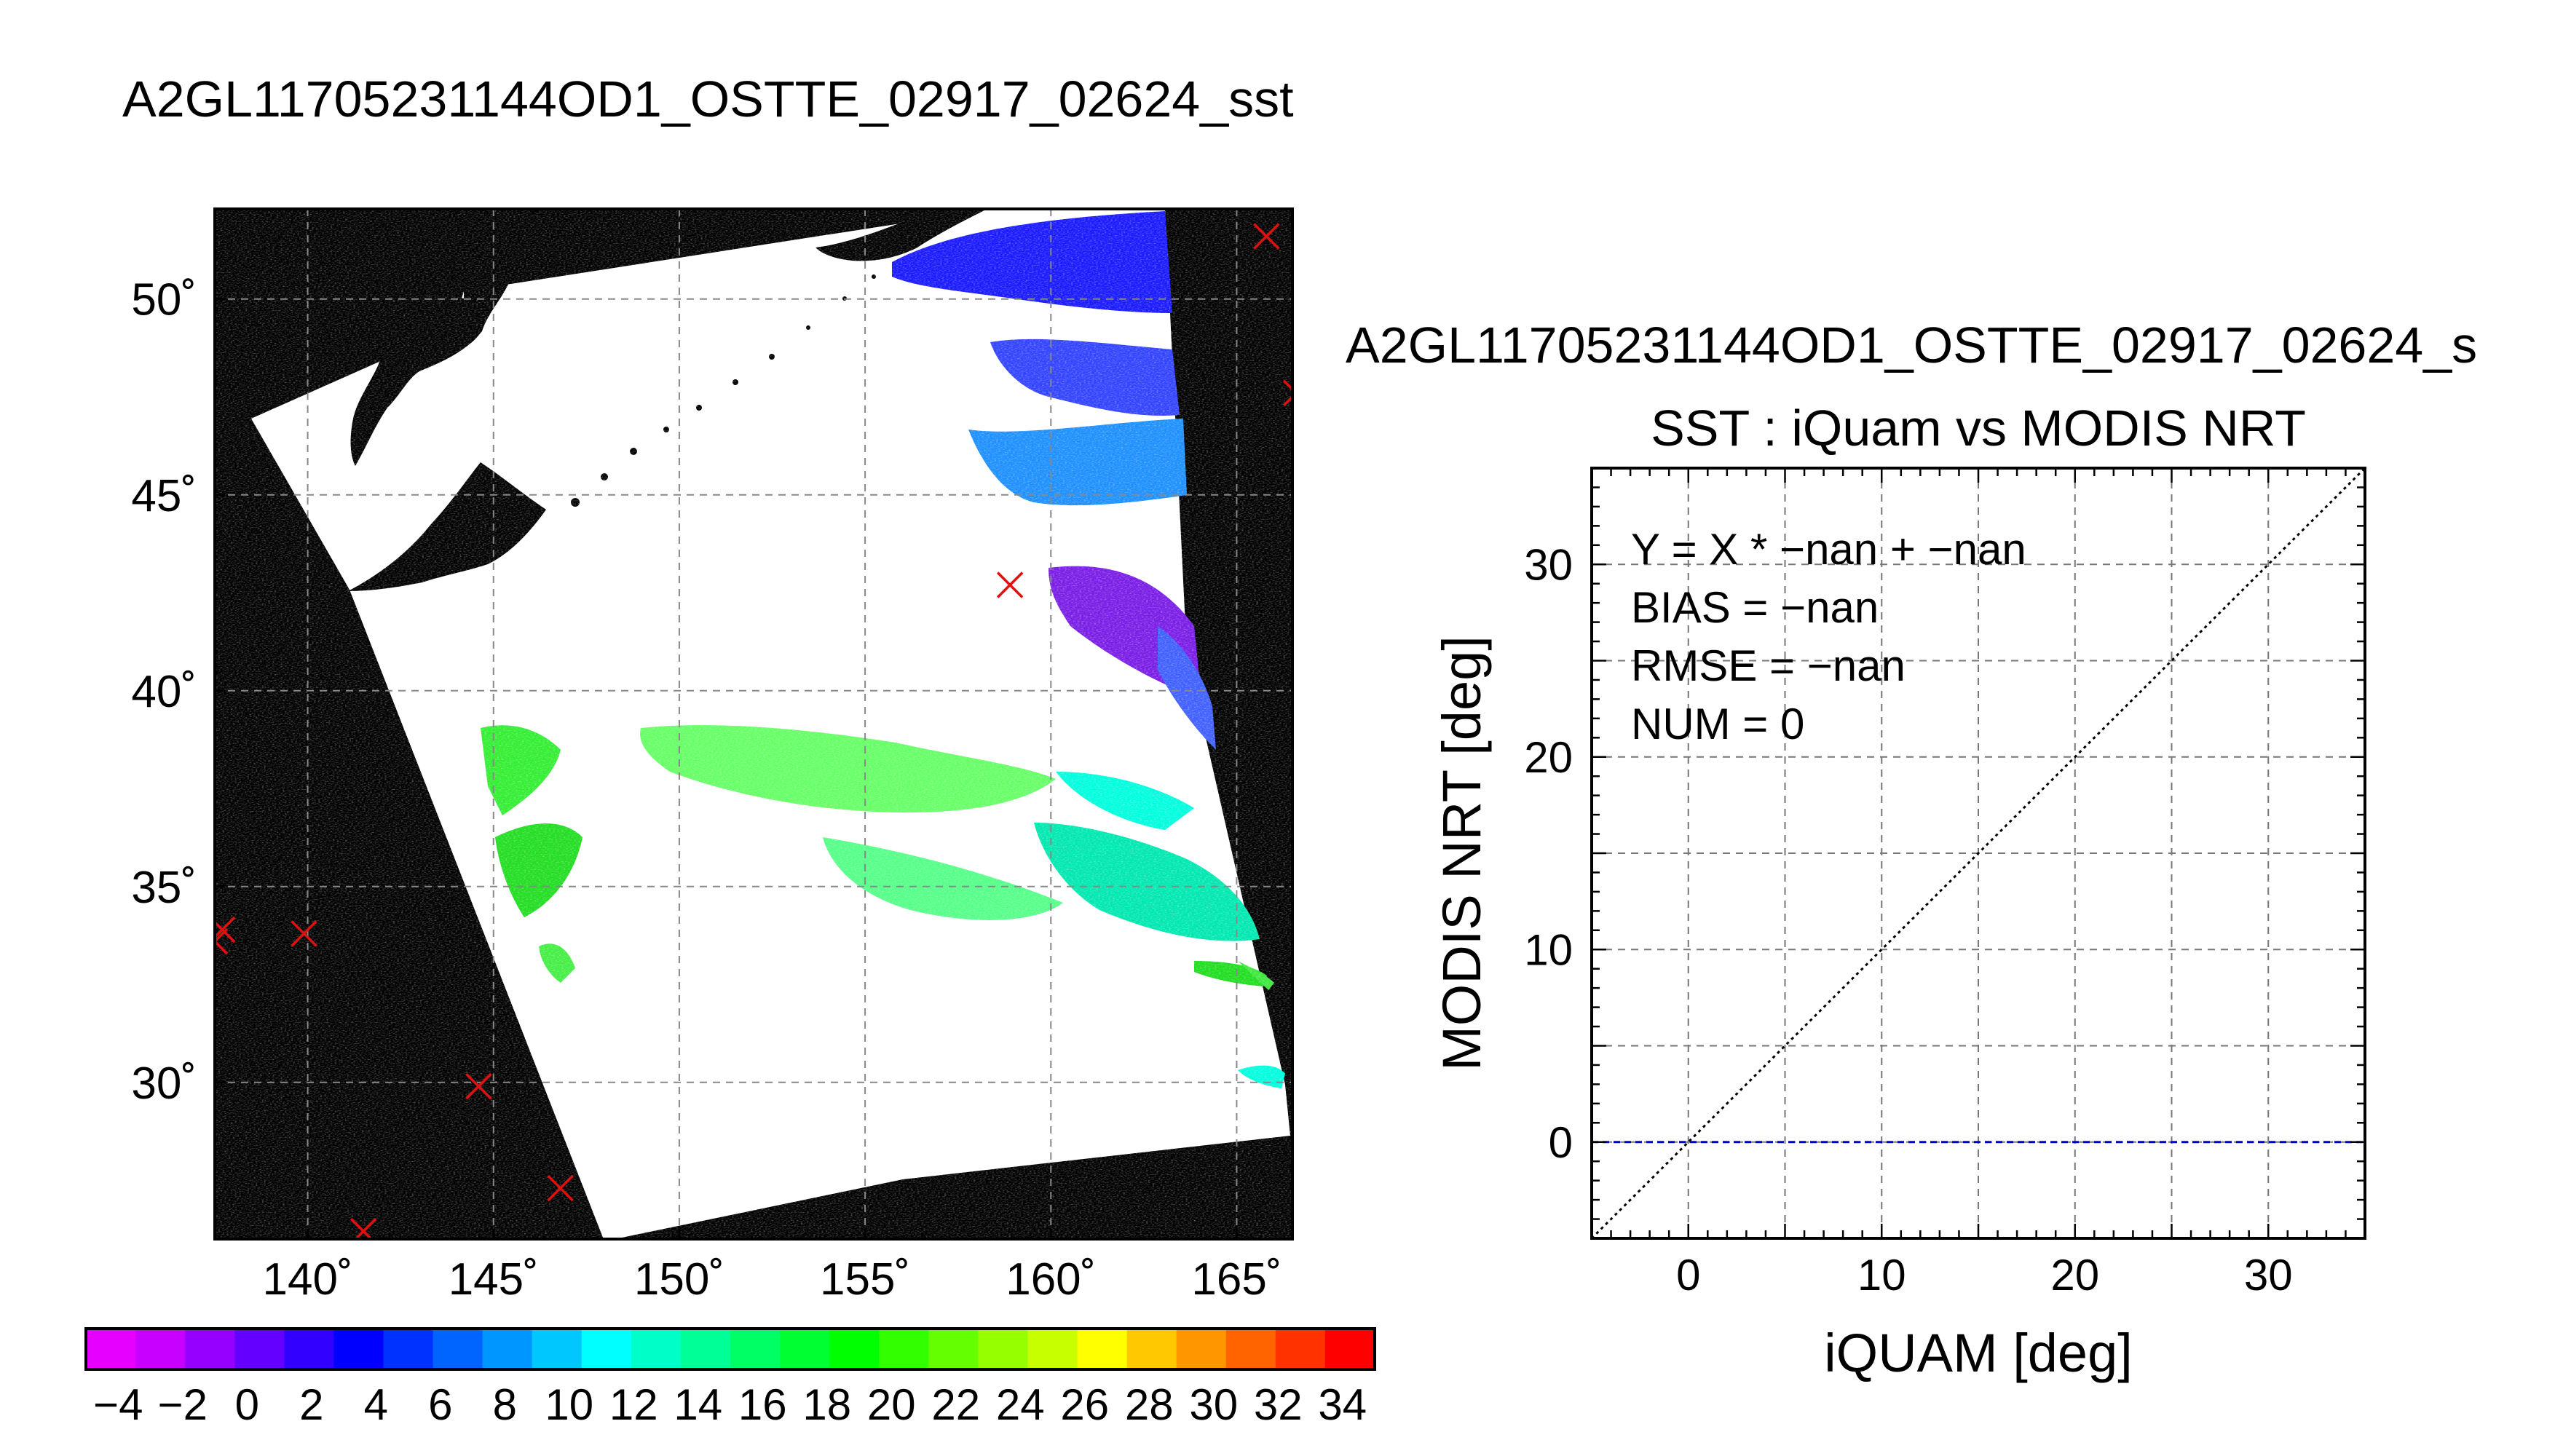 The image size is (2555, 1456). Describe the element at coordinates (308, 1279) in the screenshot. I see `lon-tick-label: 140˚` at that location.